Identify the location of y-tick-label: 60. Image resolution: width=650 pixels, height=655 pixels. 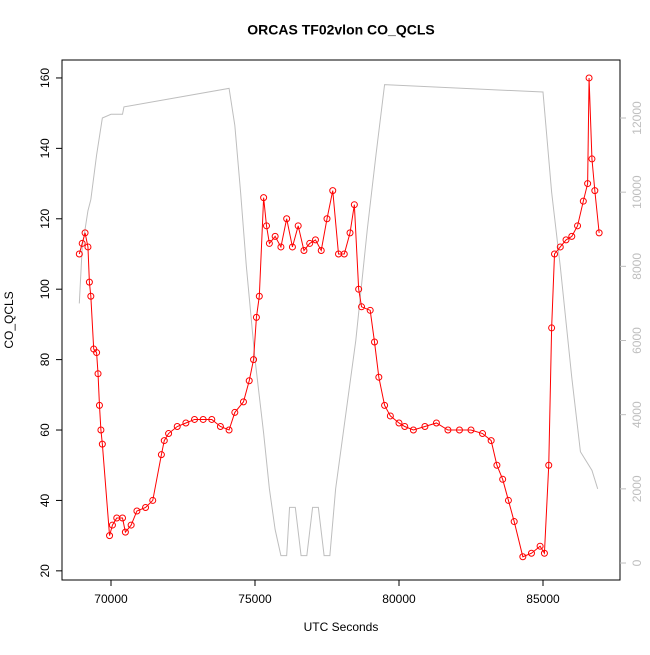
(45, 430).